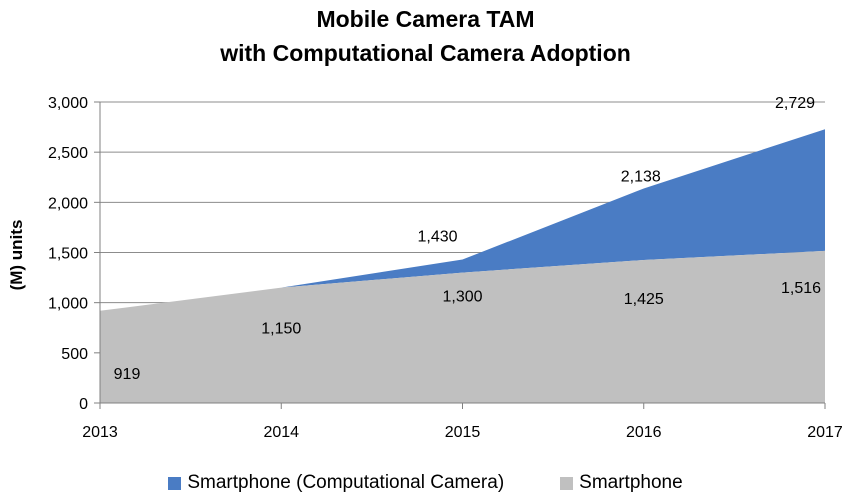 This screenshot has height=502, width=851. Describe the element at coordinates (83, 404) in the screenshot. I see `y-tick-label-0: 0` at that location.